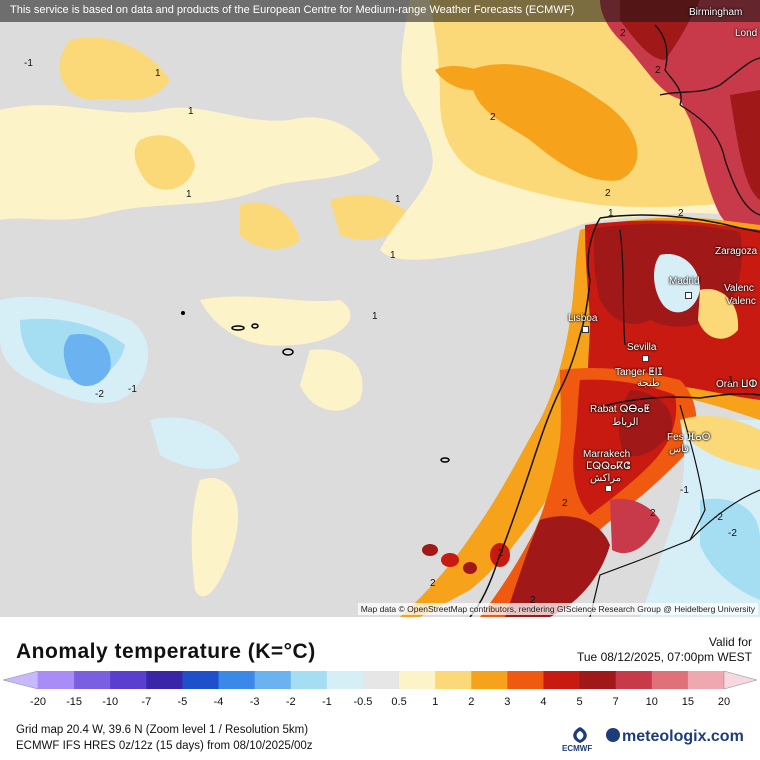  I want to click on city-label: مراكش, so click(606, 478).